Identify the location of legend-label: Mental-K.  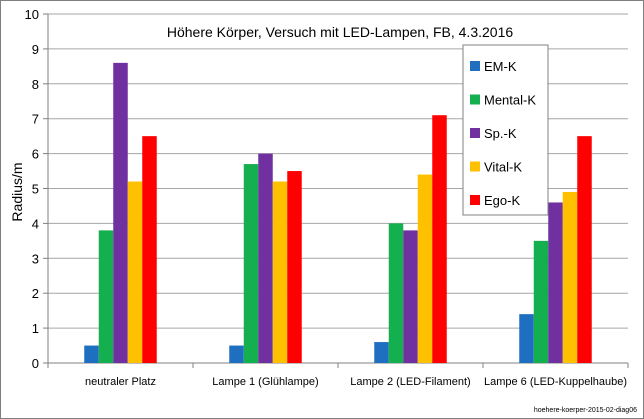
(510, 100).